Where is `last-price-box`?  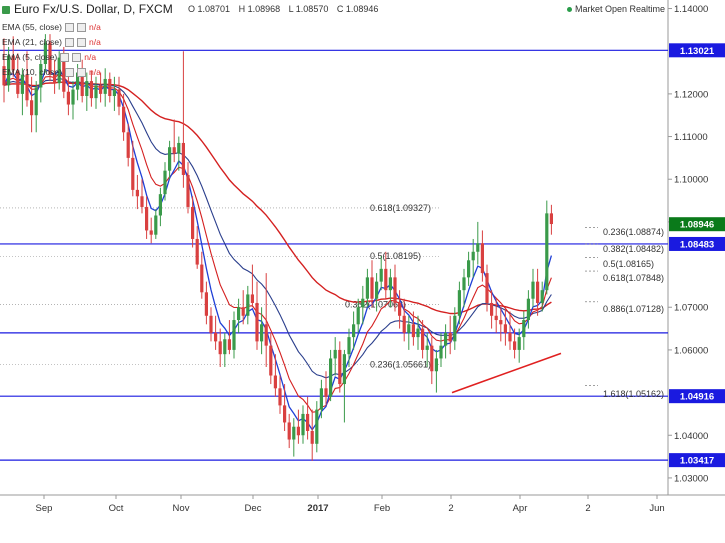 last-price-box is located at coordinates (697, 224).